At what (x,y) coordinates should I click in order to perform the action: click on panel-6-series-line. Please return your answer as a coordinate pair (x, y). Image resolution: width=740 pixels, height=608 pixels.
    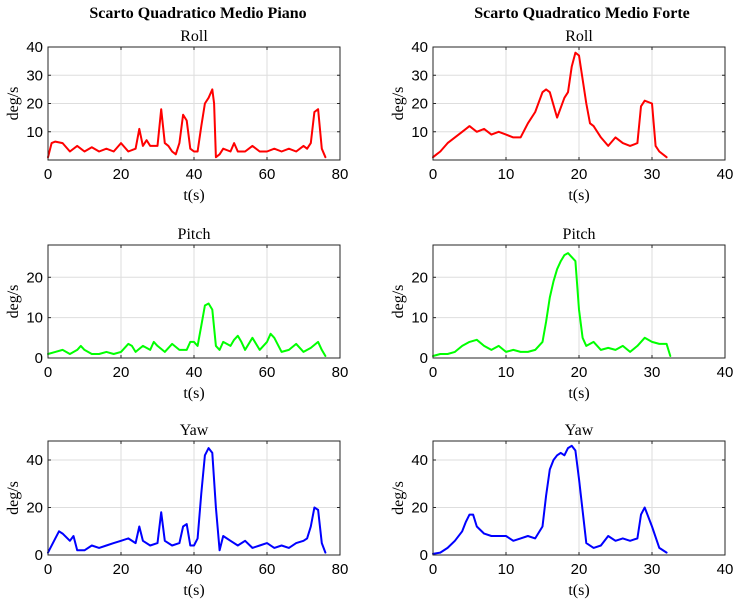
    Looking at the image, I should click on (550, 499).